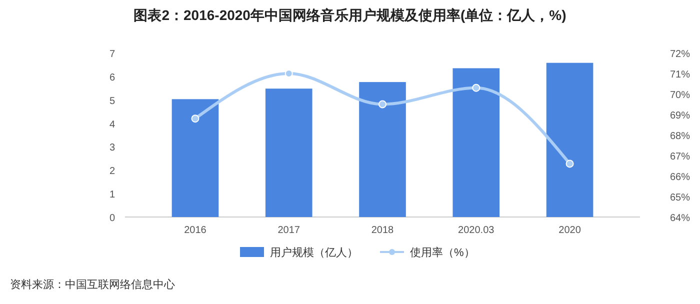  What do you see at coordinates (680, 136) in the screenshot?
I see `y2-tick-label: 68%` at bounding box center [680, 136].